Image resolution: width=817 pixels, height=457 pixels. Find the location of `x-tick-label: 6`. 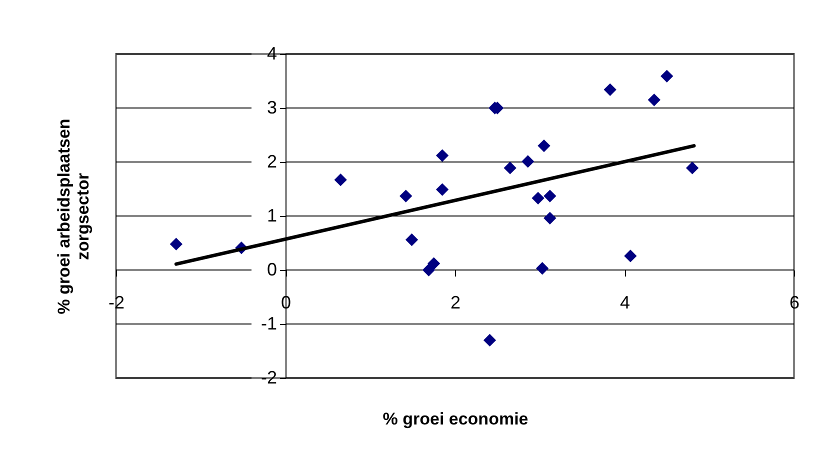

x-tick-label: 6 is located at coordinates (794, 302).